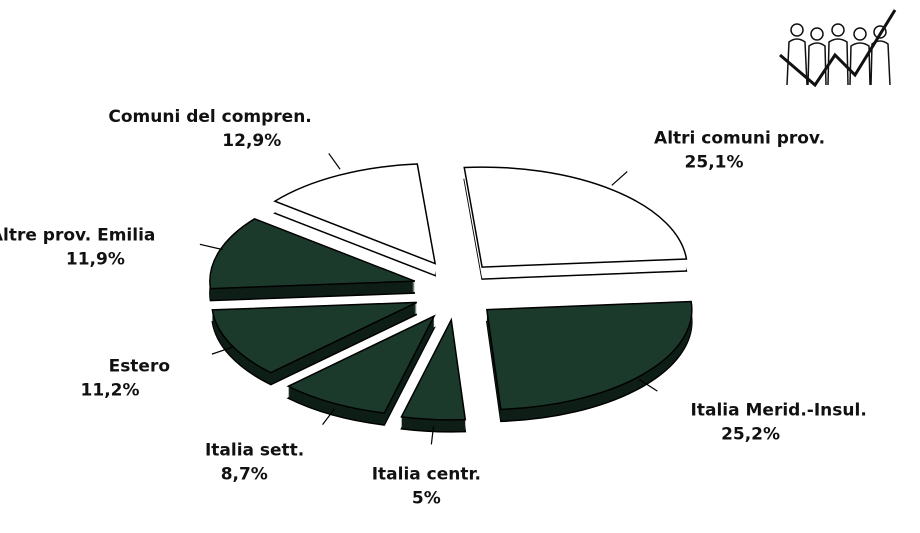 The height and width of the screenshot is (533, 920). I want to click on slice-value-label: 11,9%, so click(95, 259).